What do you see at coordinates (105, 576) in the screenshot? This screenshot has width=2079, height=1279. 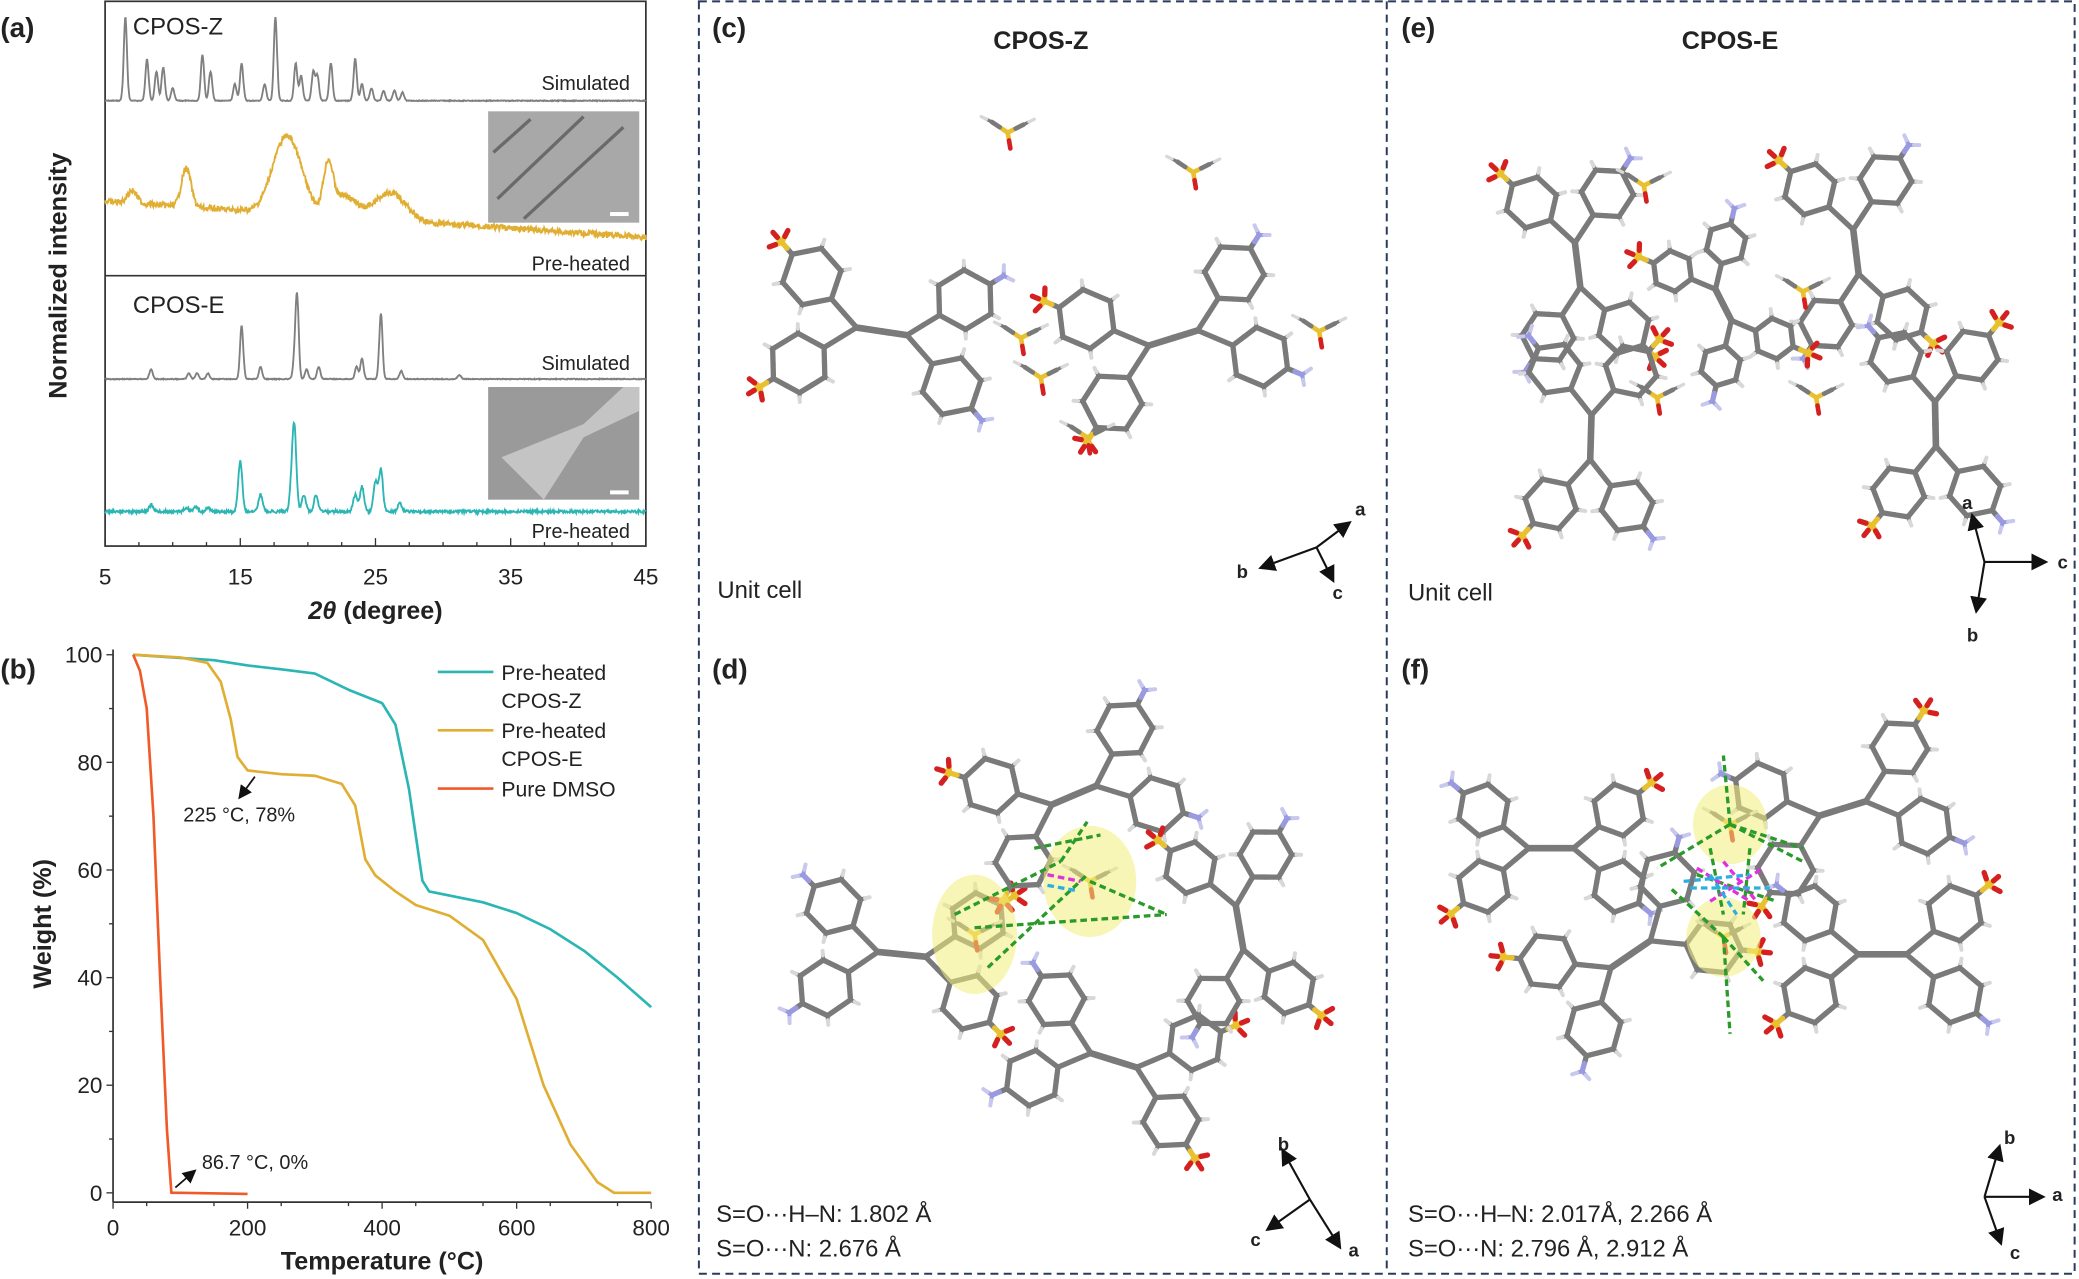 I see `x-tick-label: 5` at bounding box center [105, 576].